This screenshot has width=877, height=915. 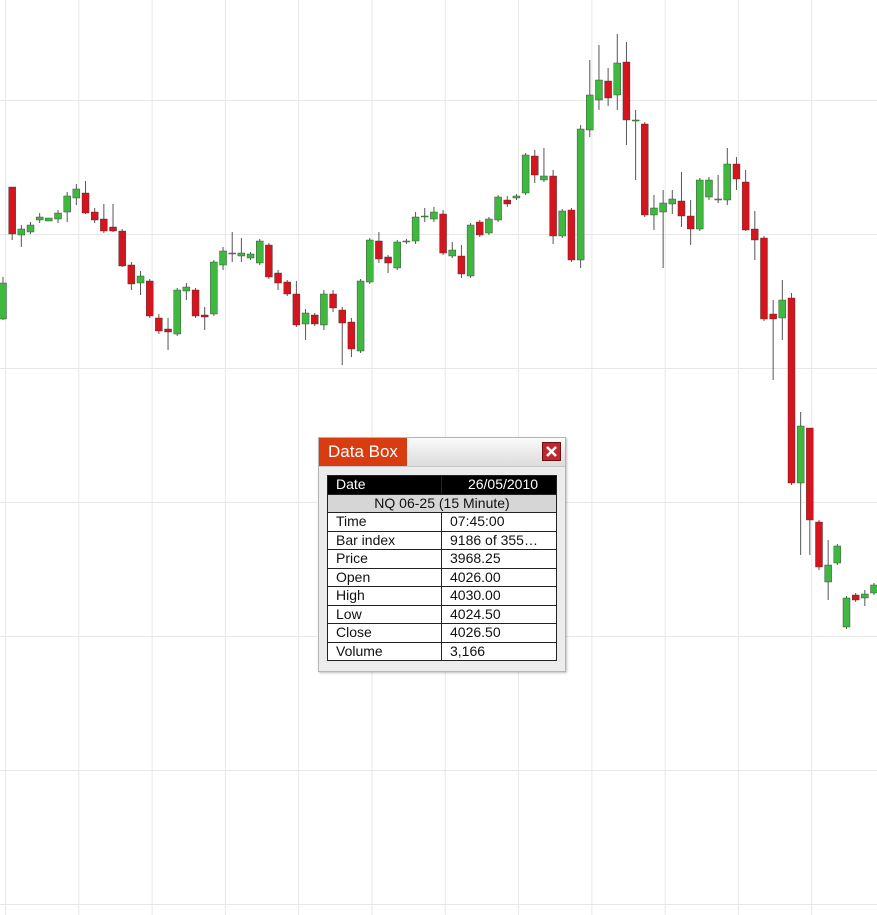 I want to click on field-name: Close, so click(x=384, y=633).